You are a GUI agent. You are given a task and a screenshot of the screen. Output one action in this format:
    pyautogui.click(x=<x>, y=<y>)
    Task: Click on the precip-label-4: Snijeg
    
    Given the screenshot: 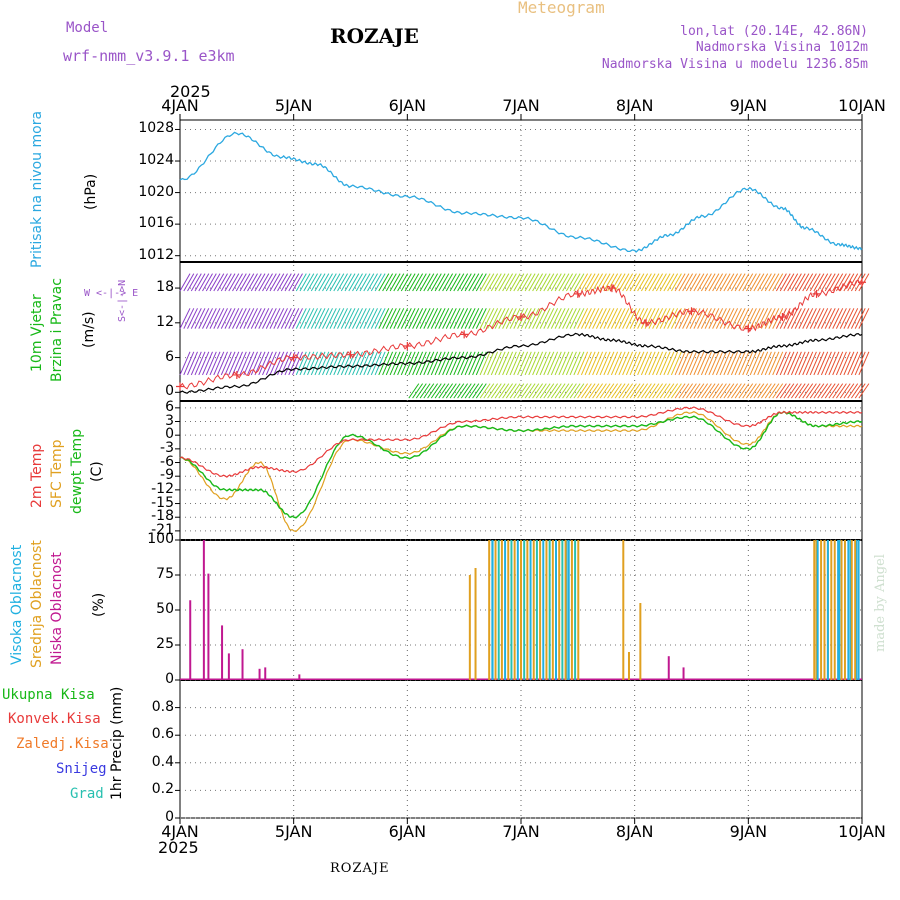 What is the action you would take?
    pyautogui.click(x=81, y=769)
    